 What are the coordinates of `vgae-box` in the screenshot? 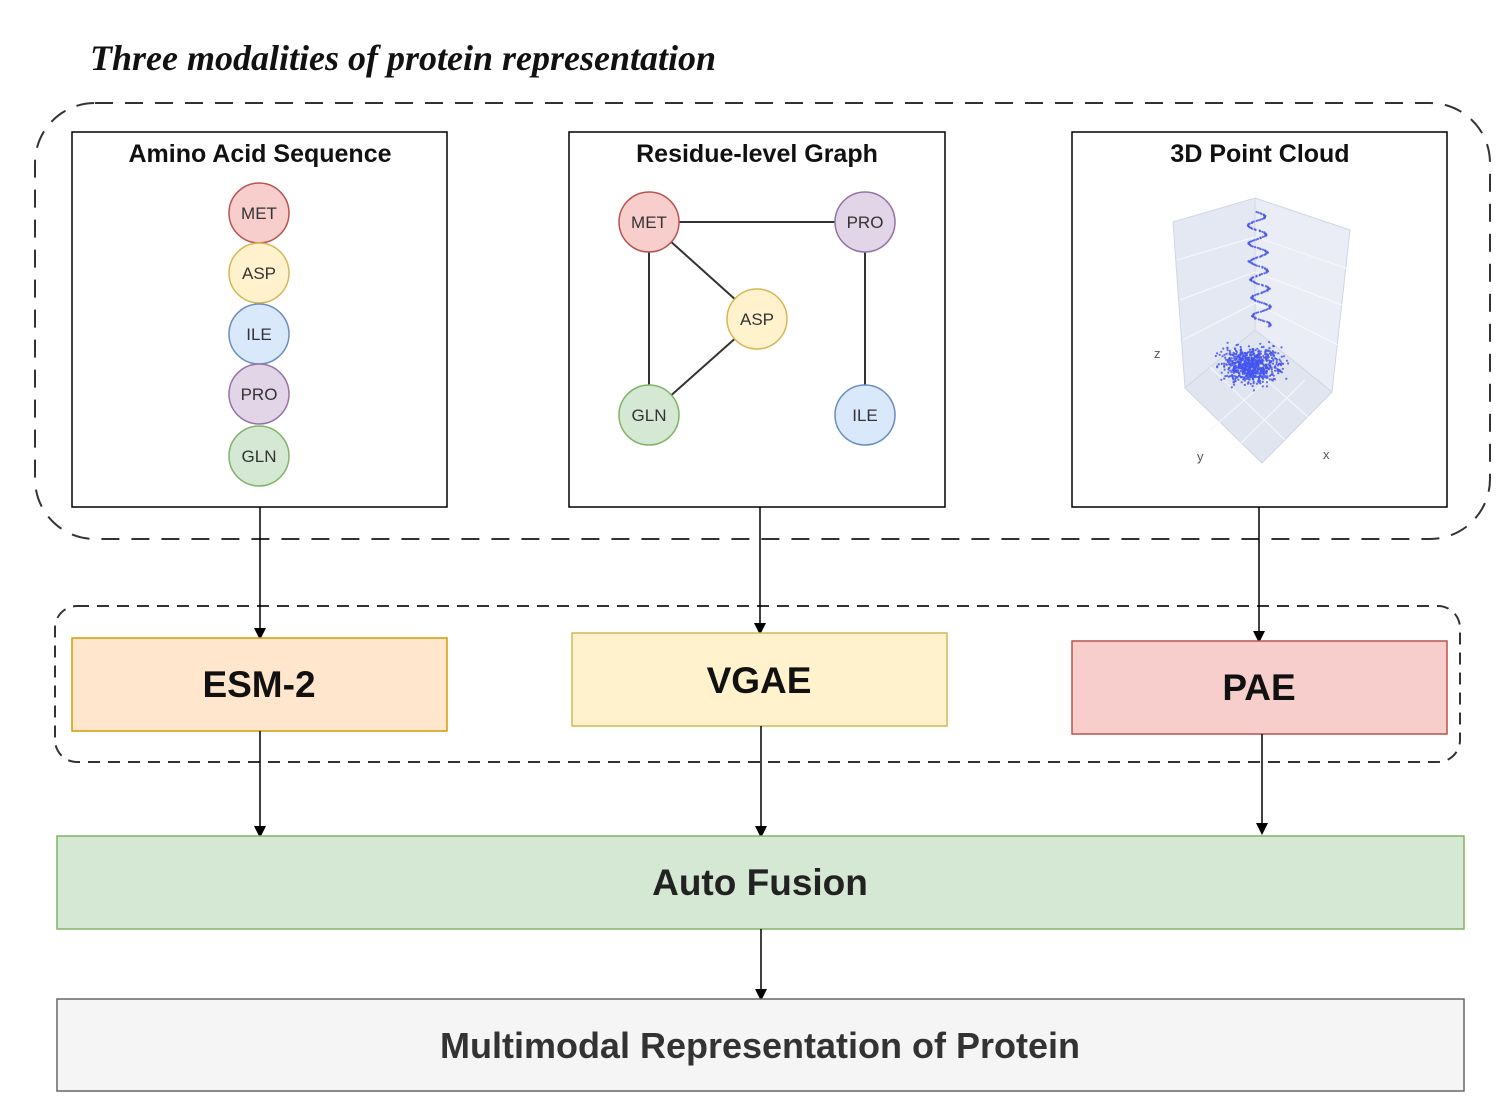 It's located at (759, 679).